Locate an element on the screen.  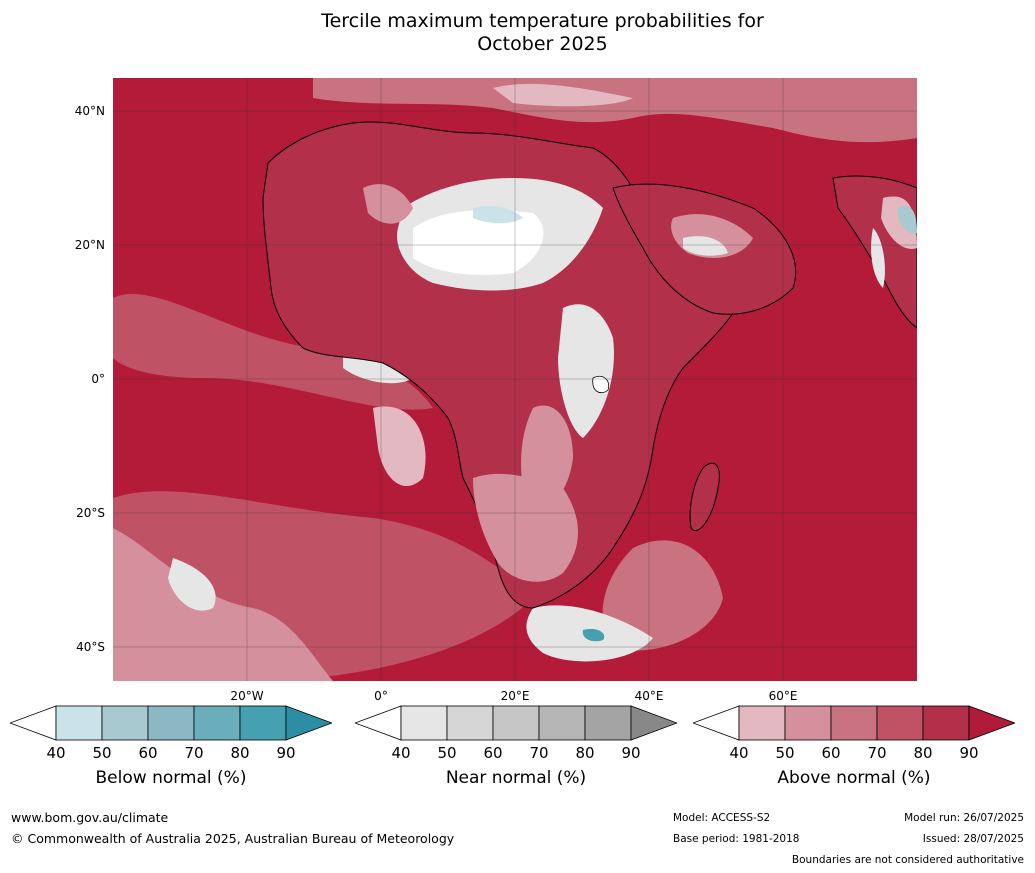
balkans-light is located at coordinates (563, 95).